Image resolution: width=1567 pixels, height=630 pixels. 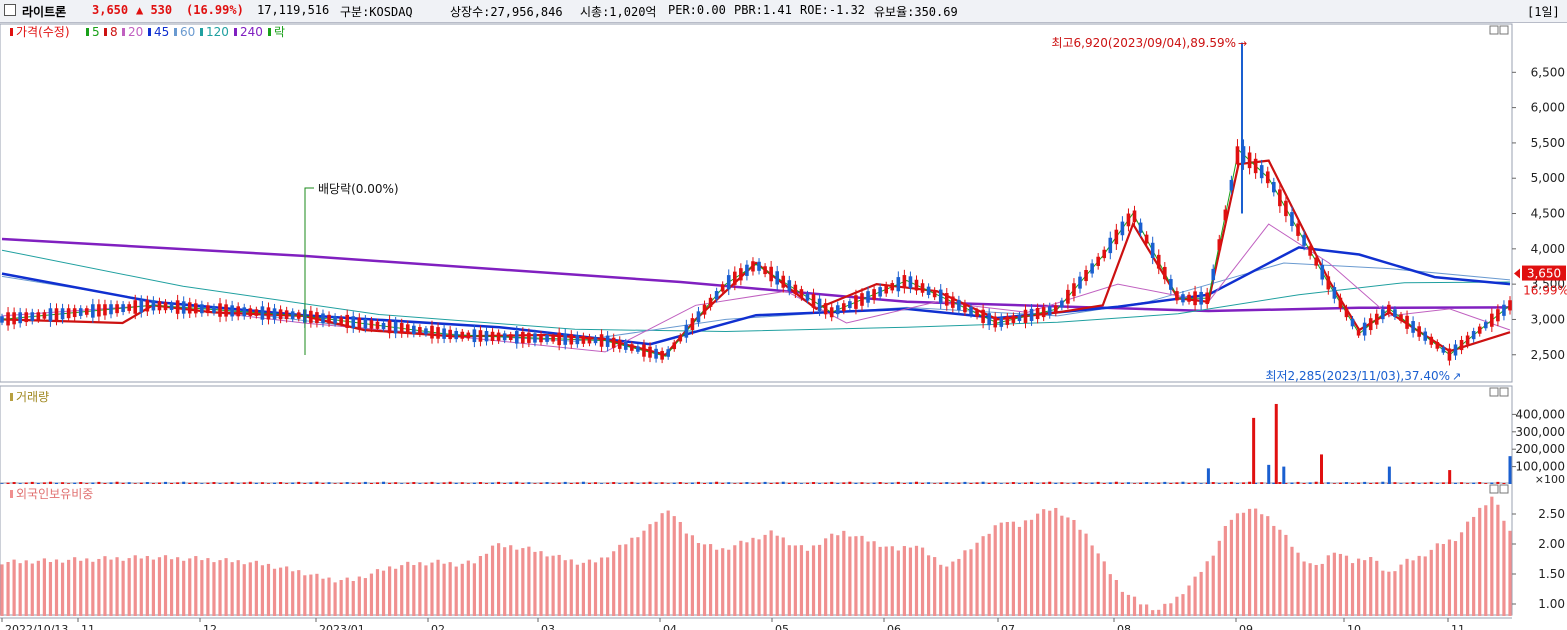 What do you see at coordinates (438, 626) in the screenshot?
I see `x-tick-label: 02` at bounding box center [438, 626].